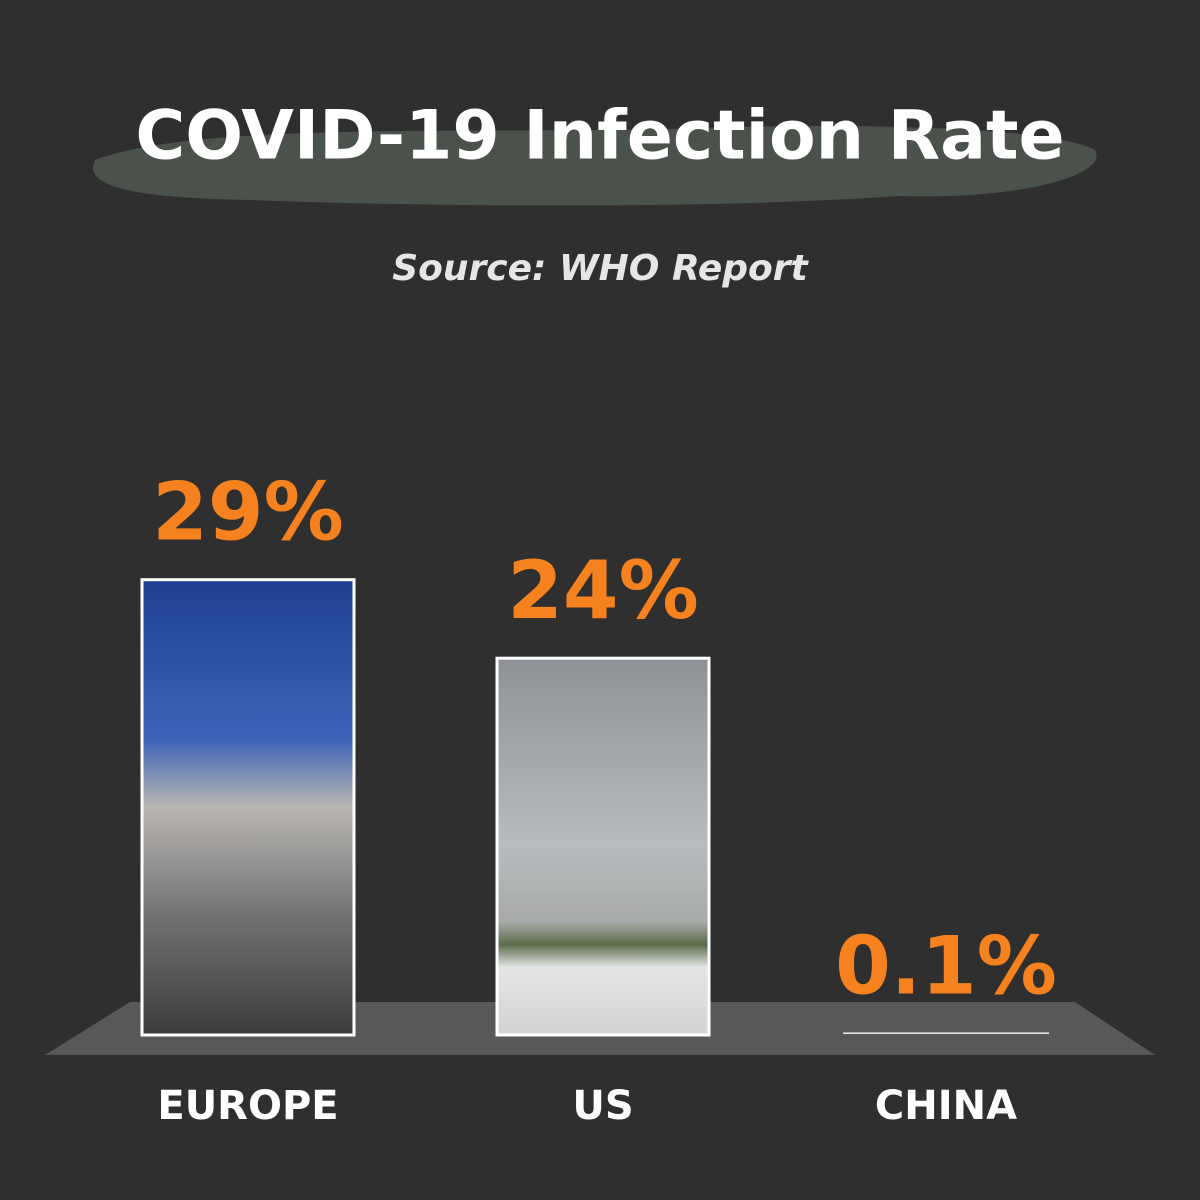 The width and height of the screenshot is (1200, 1200). What do you see at coordinates (247, 1106) in the screenshot?
I see `category-label: EUROPE` at bounding box center [247, 1106].